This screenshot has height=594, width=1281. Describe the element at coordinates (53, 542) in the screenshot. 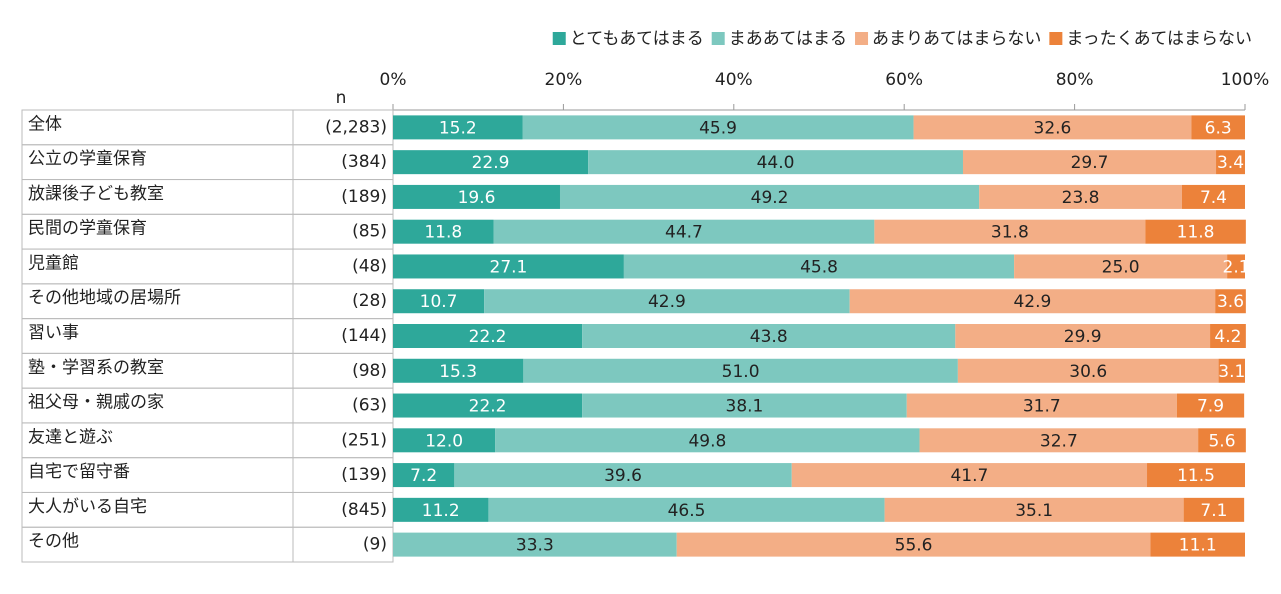

I see `category-label: その他` at that location.